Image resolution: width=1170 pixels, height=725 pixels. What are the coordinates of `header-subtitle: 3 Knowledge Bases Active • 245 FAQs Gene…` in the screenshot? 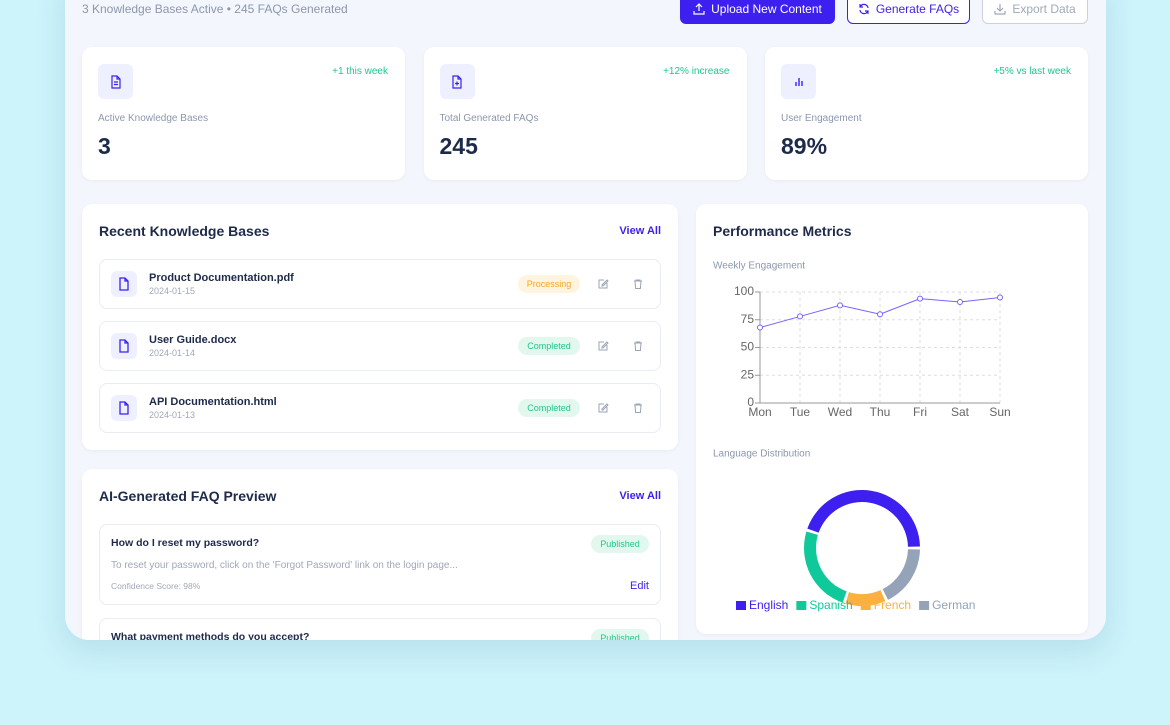 It's located at (215, 9).